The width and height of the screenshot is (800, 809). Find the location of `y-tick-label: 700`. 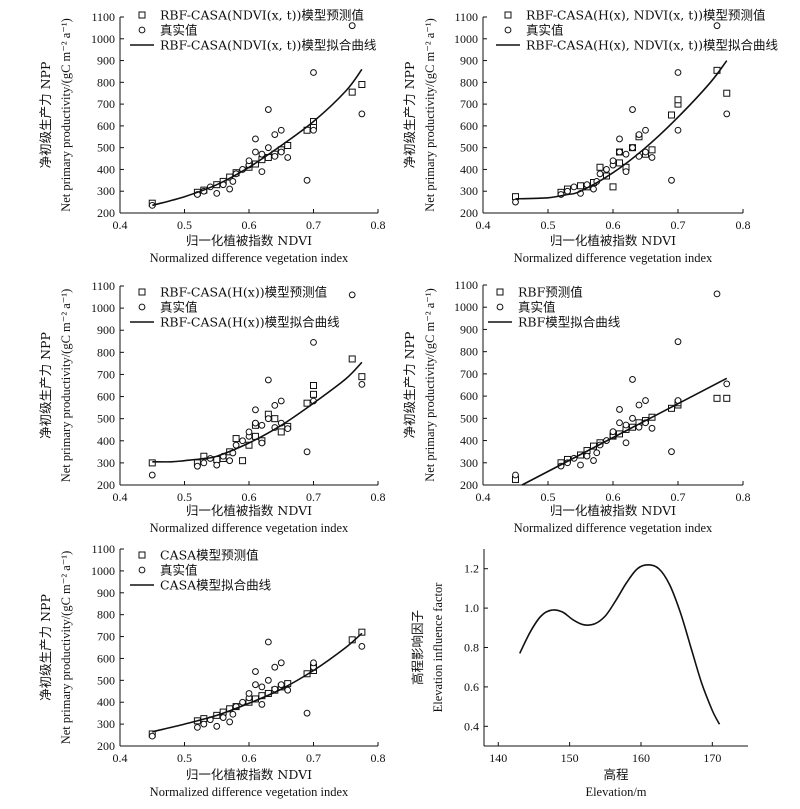

y-tick-label: 700 is located at coordinates (106, 104).